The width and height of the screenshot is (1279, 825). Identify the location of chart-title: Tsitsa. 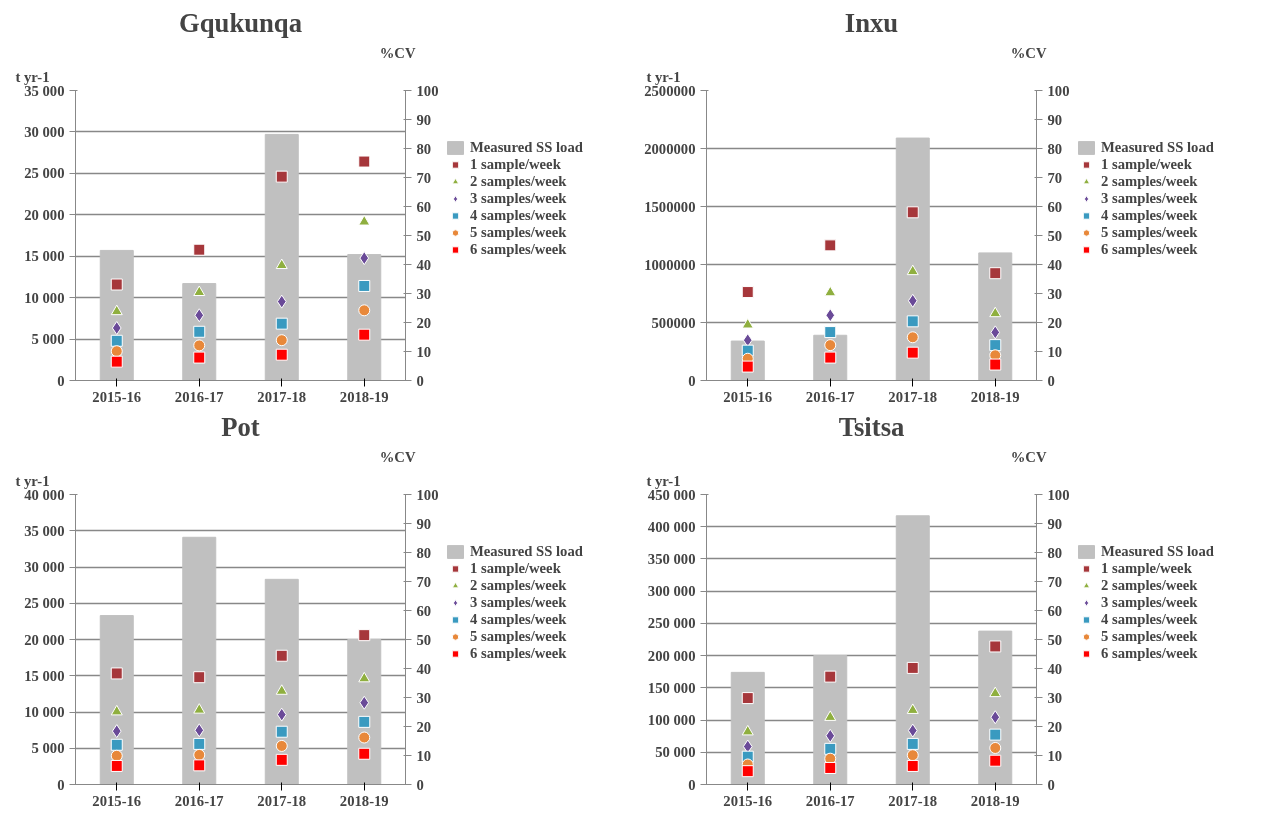
(871, 426).